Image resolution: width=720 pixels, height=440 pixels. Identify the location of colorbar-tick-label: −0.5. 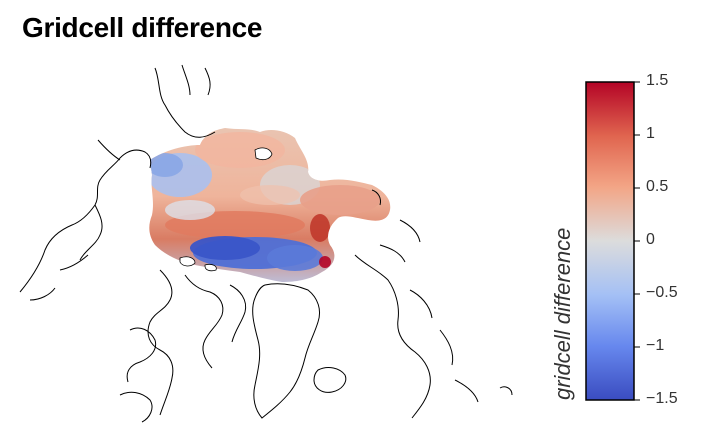
(662, 292).